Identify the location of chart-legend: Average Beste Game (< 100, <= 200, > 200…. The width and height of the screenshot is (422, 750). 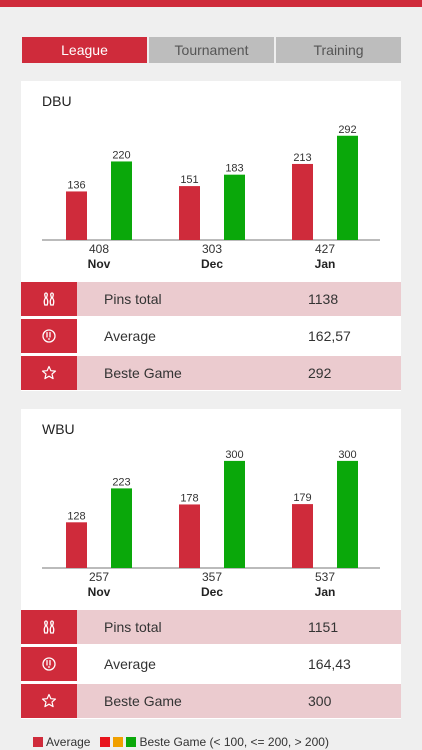
(181, 742).